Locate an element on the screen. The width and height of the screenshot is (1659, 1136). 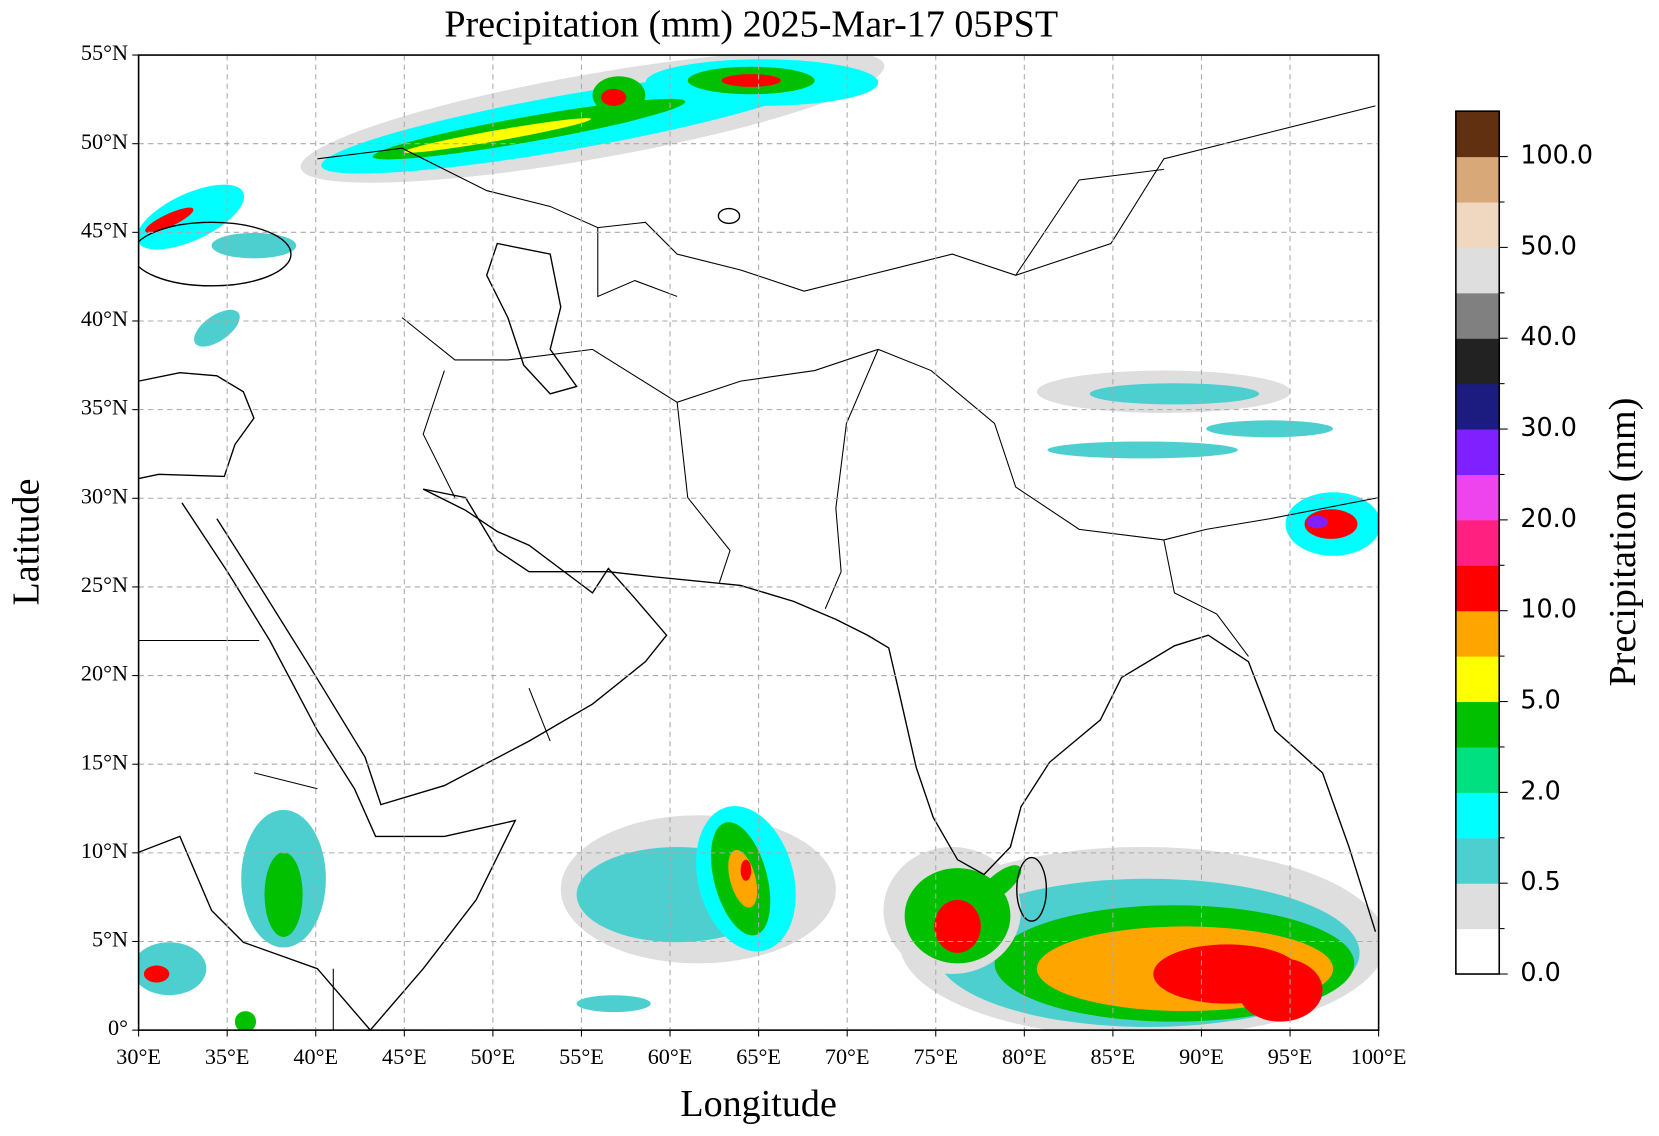
y-tick-label: 5°N is located at coordinates (110, 939).